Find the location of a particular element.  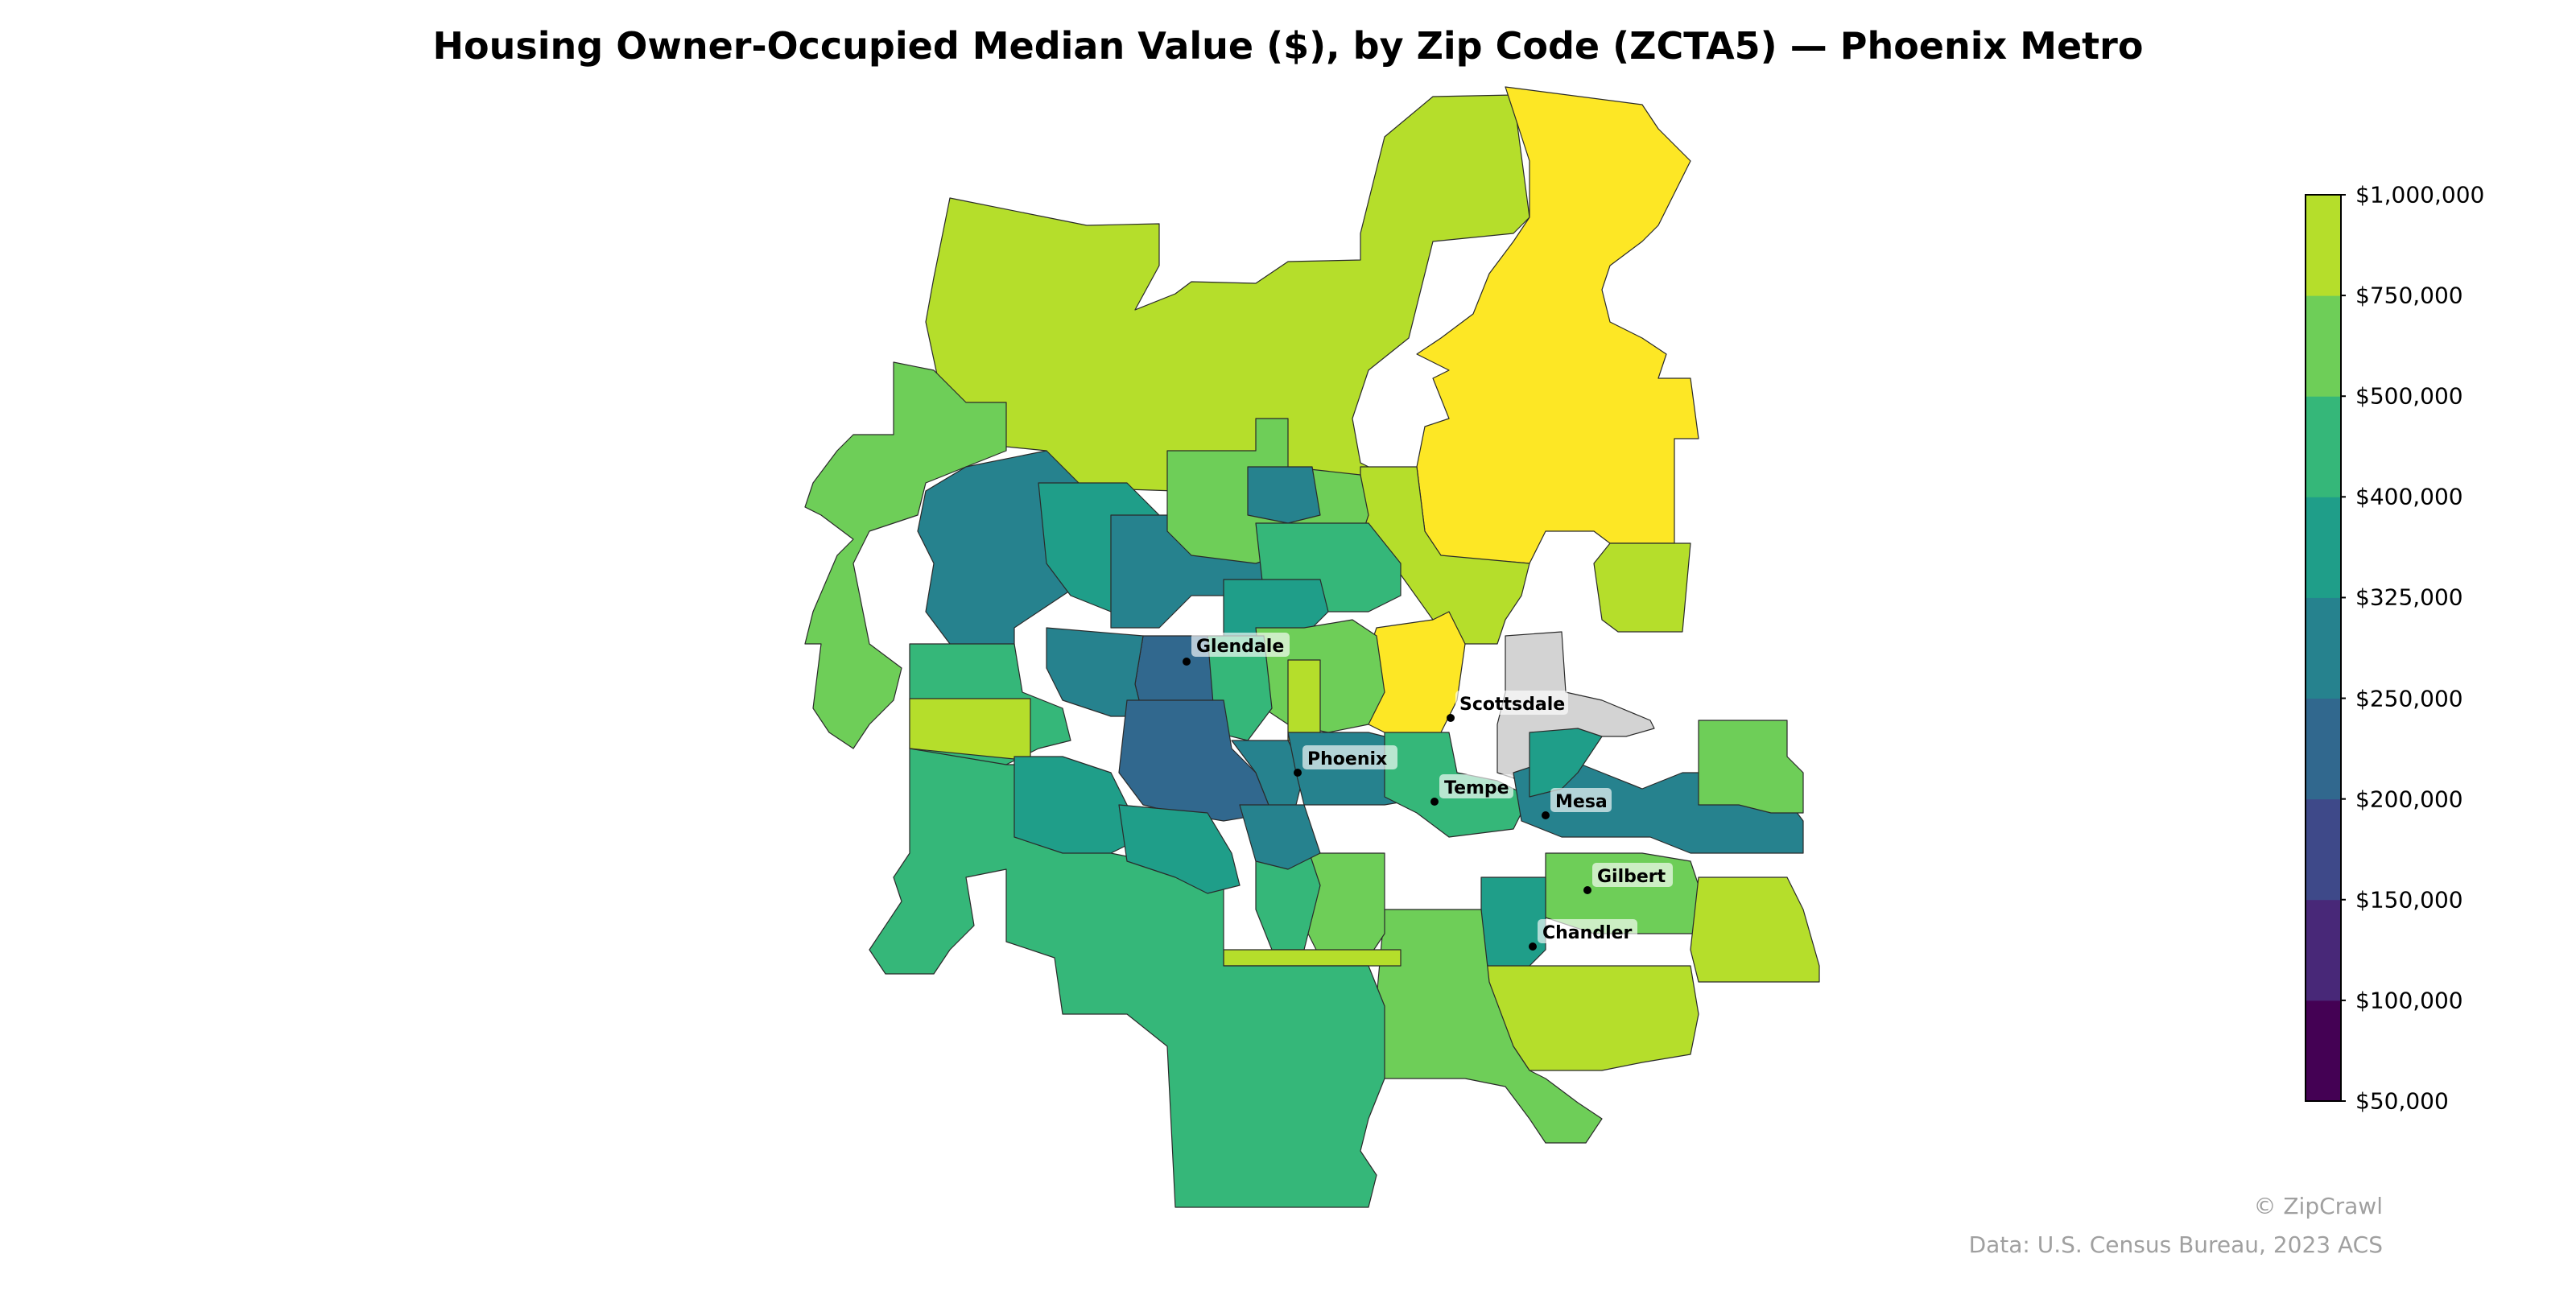

city-dot-chandler is located at coordinates (1533, 946).